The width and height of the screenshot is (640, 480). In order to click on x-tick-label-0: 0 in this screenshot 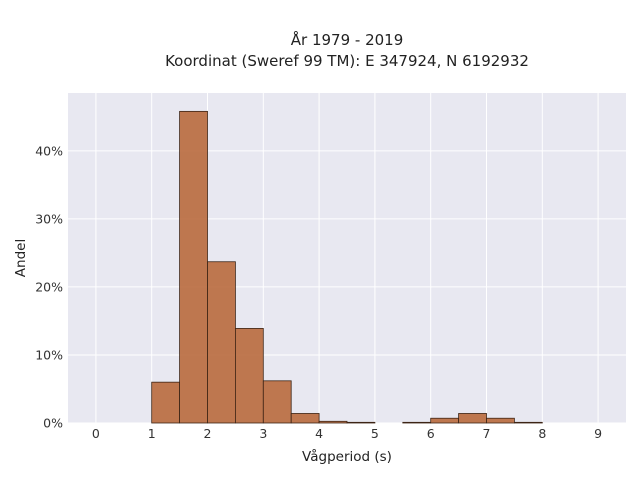, I will do `click(96, 433)`.